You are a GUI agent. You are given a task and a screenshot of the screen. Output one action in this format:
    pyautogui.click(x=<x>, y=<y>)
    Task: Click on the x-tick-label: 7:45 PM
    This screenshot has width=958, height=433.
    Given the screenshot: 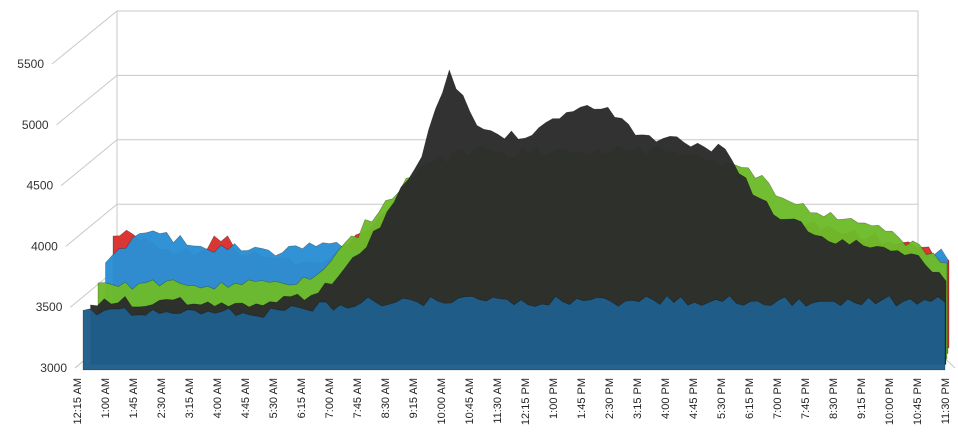 What is the action you would take?
    pyautogui.click(x=806, y=398)
    